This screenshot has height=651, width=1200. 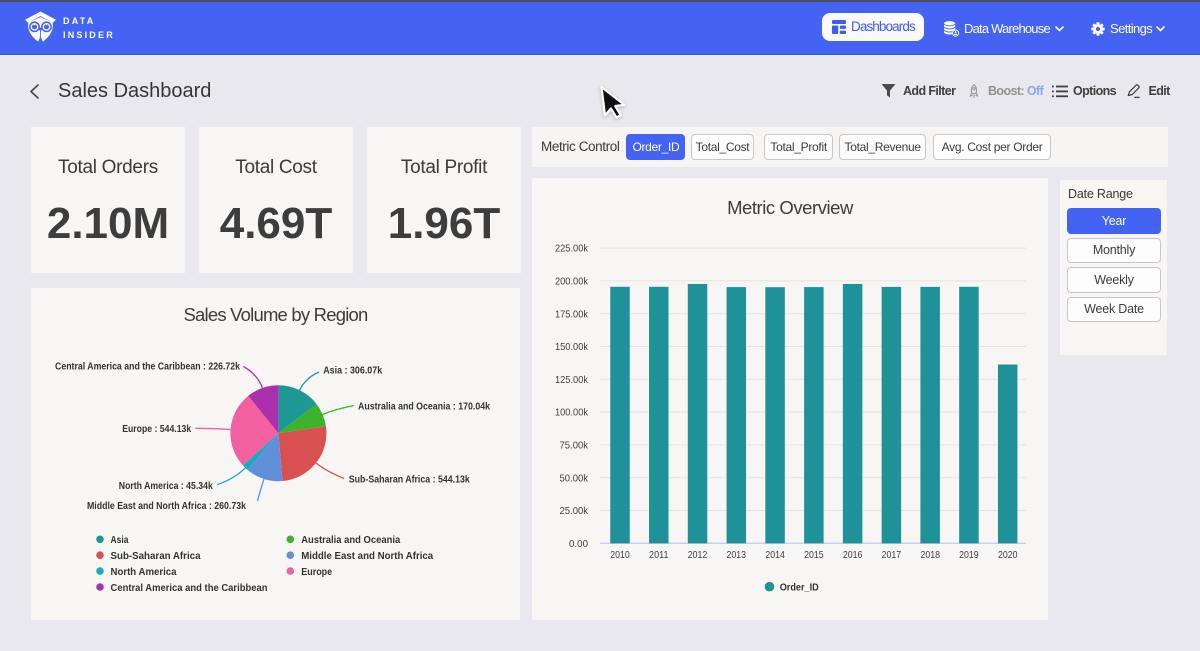 I want to click on svg-text: 2013, so click(x=737, y=555).